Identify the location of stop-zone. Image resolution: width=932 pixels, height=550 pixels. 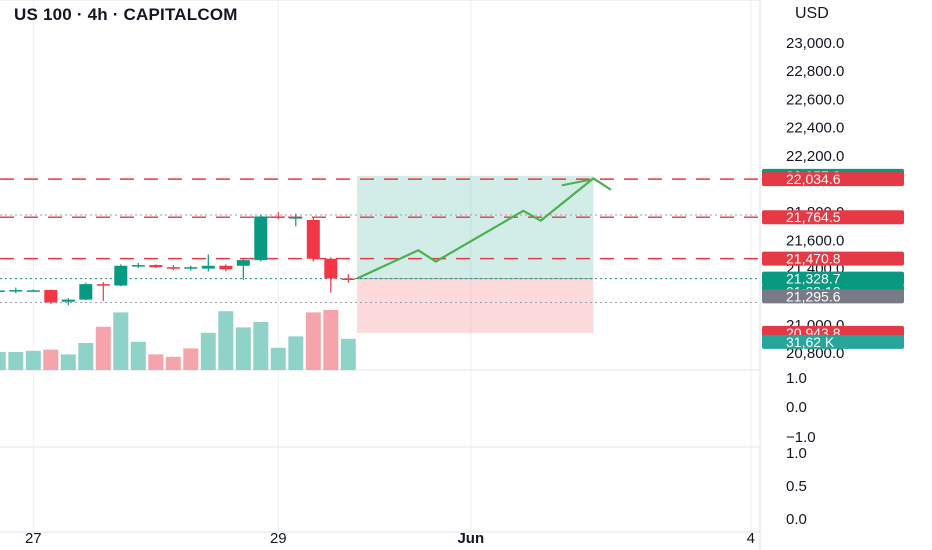
(475, 305).